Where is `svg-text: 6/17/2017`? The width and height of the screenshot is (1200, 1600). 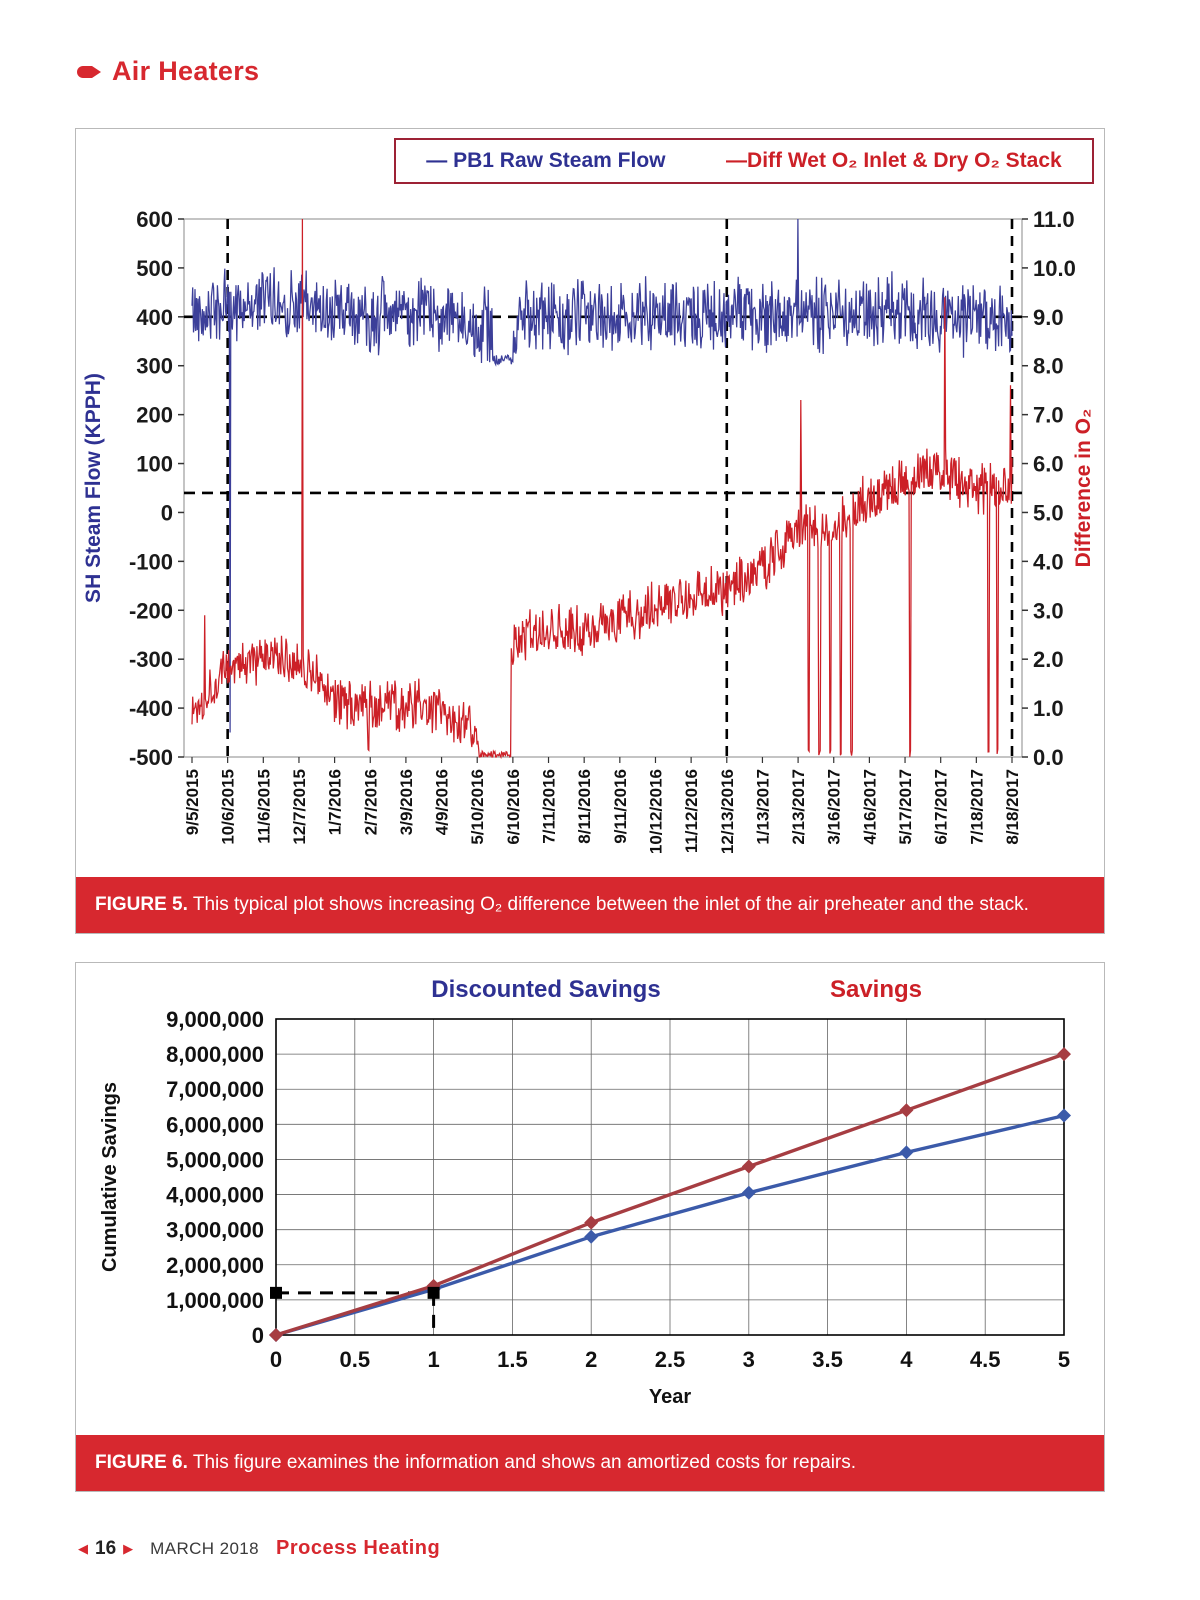
svg-text: 6/17/2017 is located at coordinates (941, 807).